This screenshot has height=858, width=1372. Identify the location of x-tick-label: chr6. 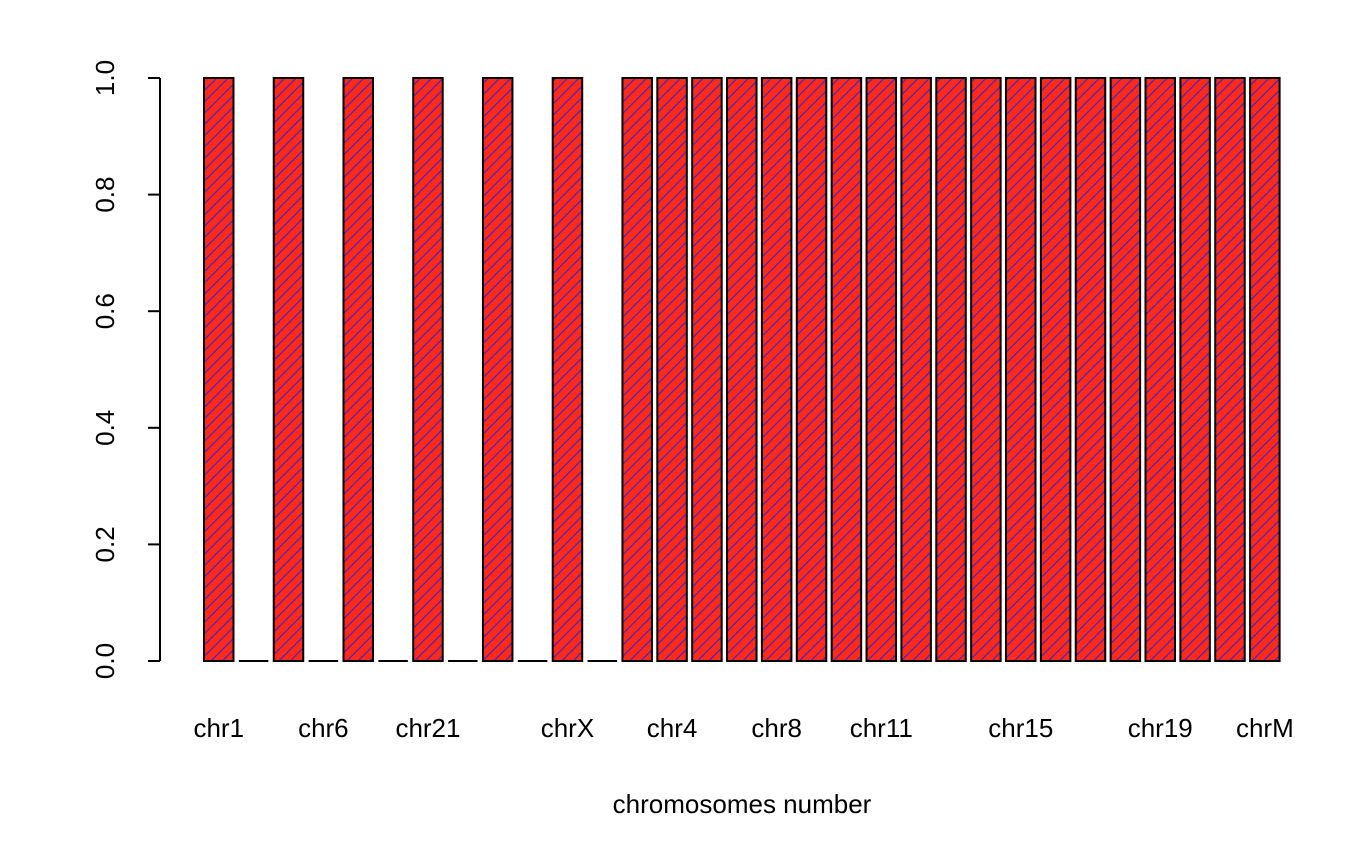
(323, 728).